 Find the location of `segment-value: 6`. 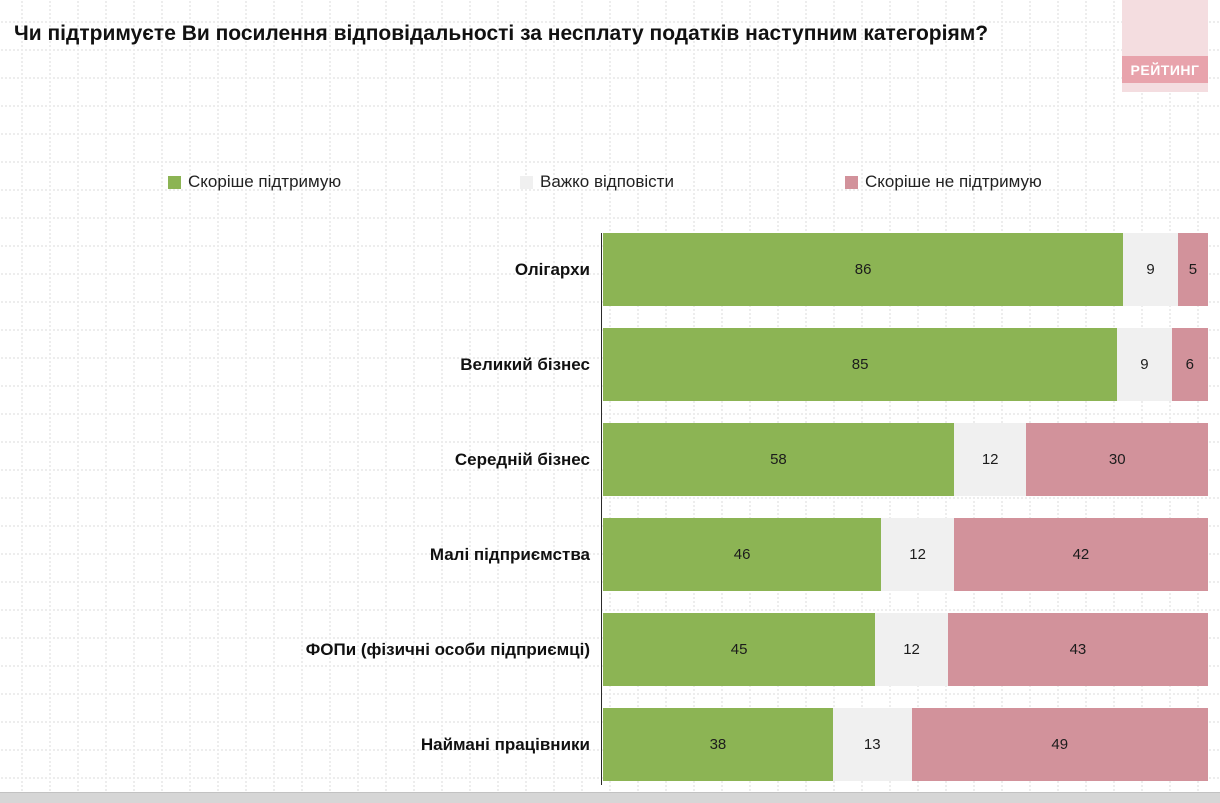

segment-value: 6 is located at coordinates (1189, 364).